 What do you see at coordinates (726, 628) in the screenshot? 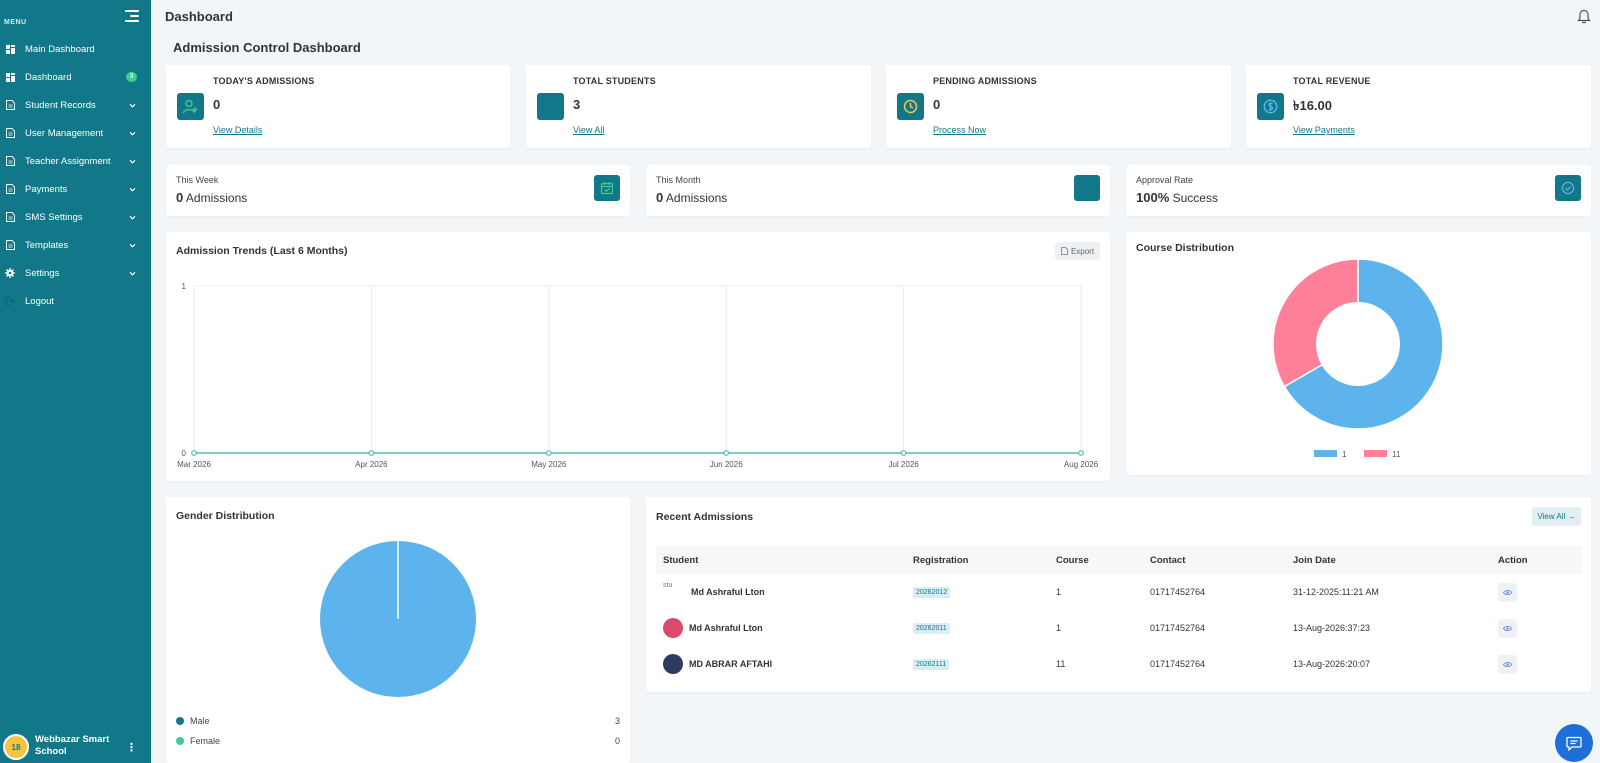
I see `student-name: Md Ashraful Lton` at bounding box center [726, 628].